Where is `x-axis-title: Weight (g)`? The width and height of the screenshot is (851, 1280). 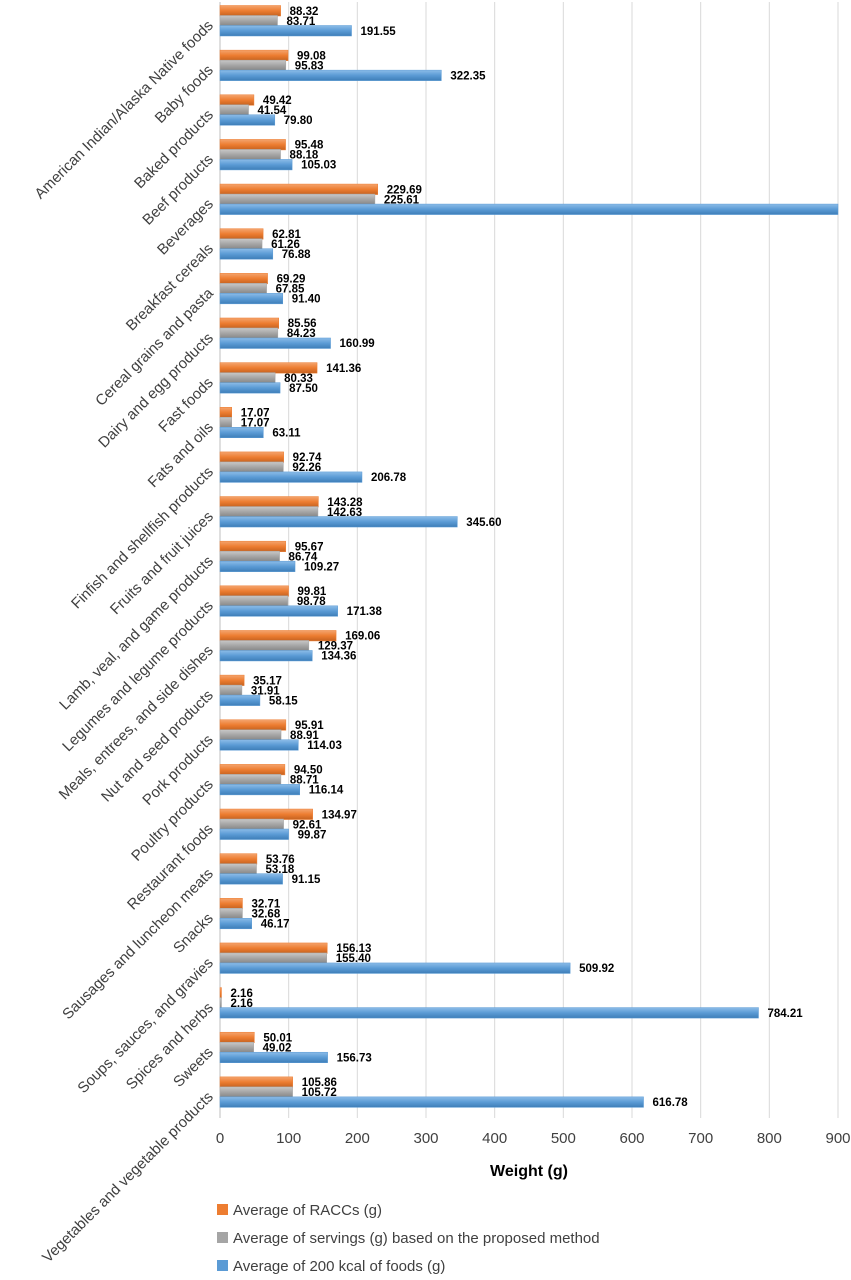 x-axis-title: Weight (g) is located at coordinates (529, 1171).